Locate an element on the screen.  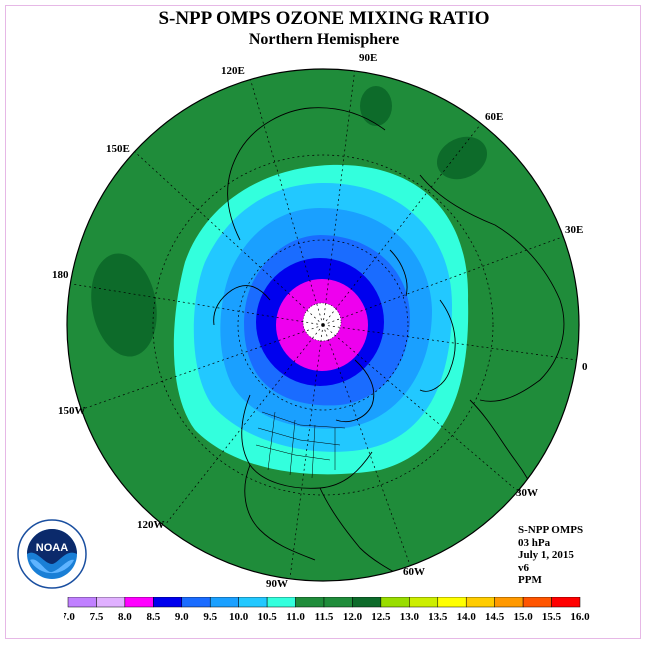
high-region-pacific is located at coordinates (124, 305).